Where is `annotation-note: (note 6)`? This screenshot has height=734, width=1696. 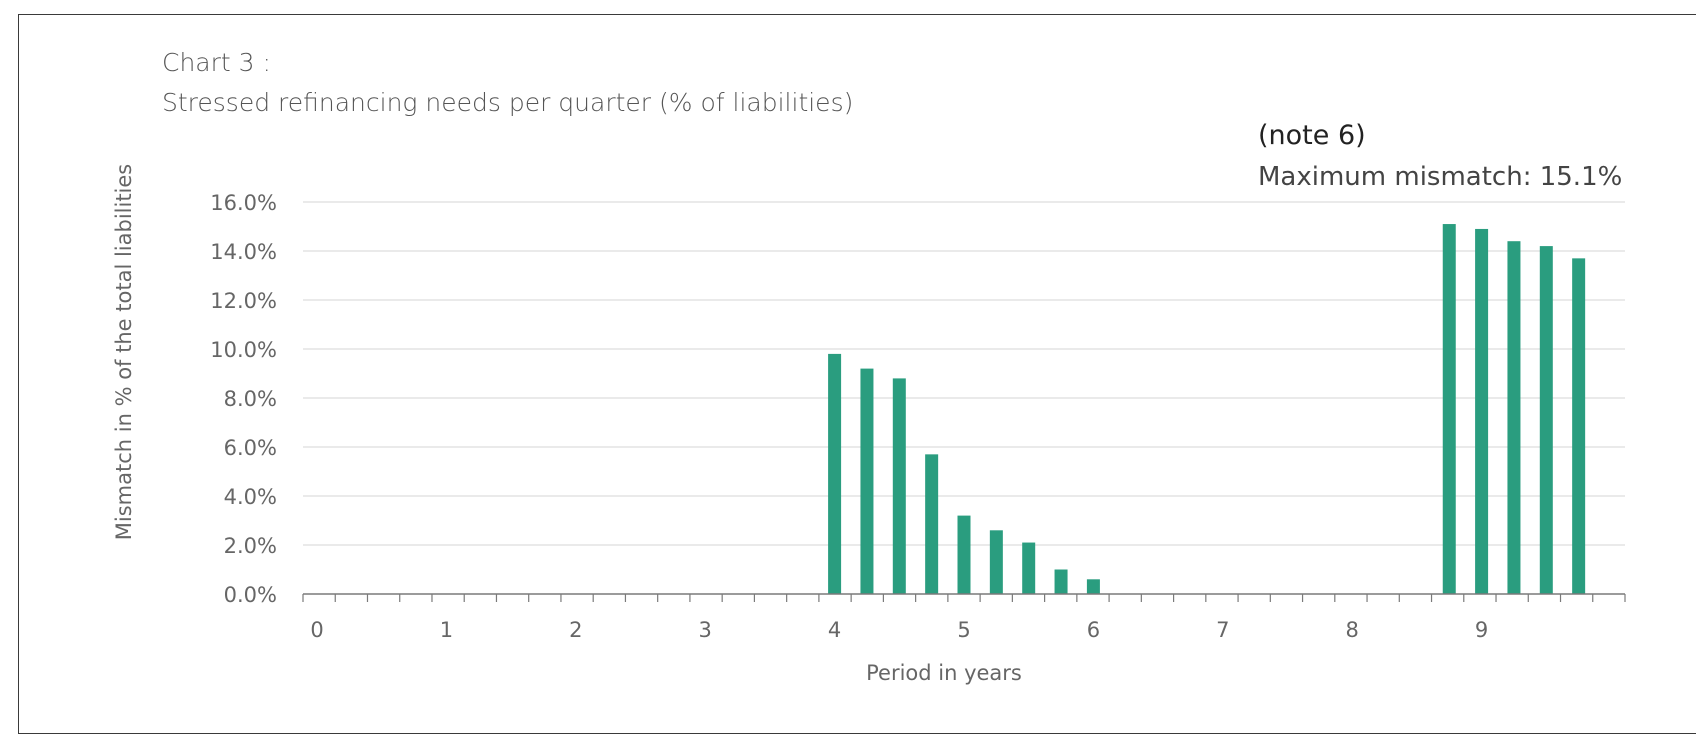 annotation-note: (note 6) is located at coordinates (1312, 135).